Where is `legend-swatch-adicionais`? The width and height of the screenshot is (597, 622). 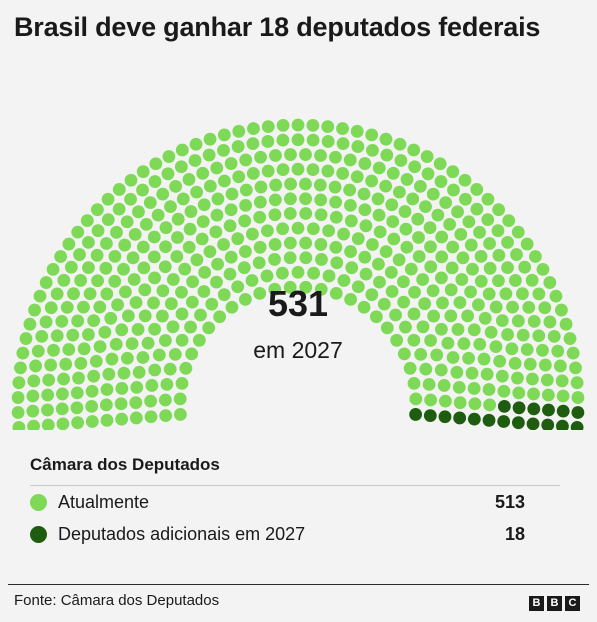
legend-swatch-adicionais is located at coordinates (38, 534).